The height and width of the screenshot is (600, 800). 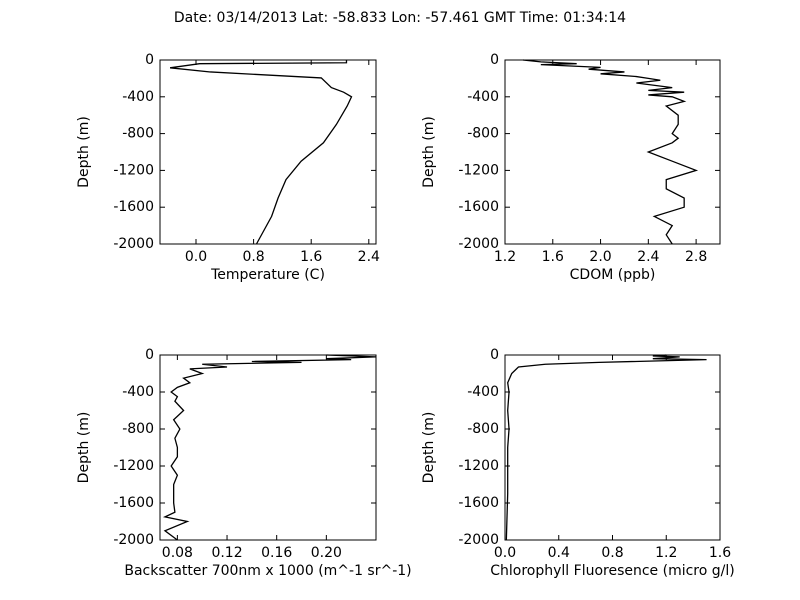 What do you see at coordinates (600, 257) in the screenshot?
I see `x-tick-label: 2.0` at bounding box center [600, 257].